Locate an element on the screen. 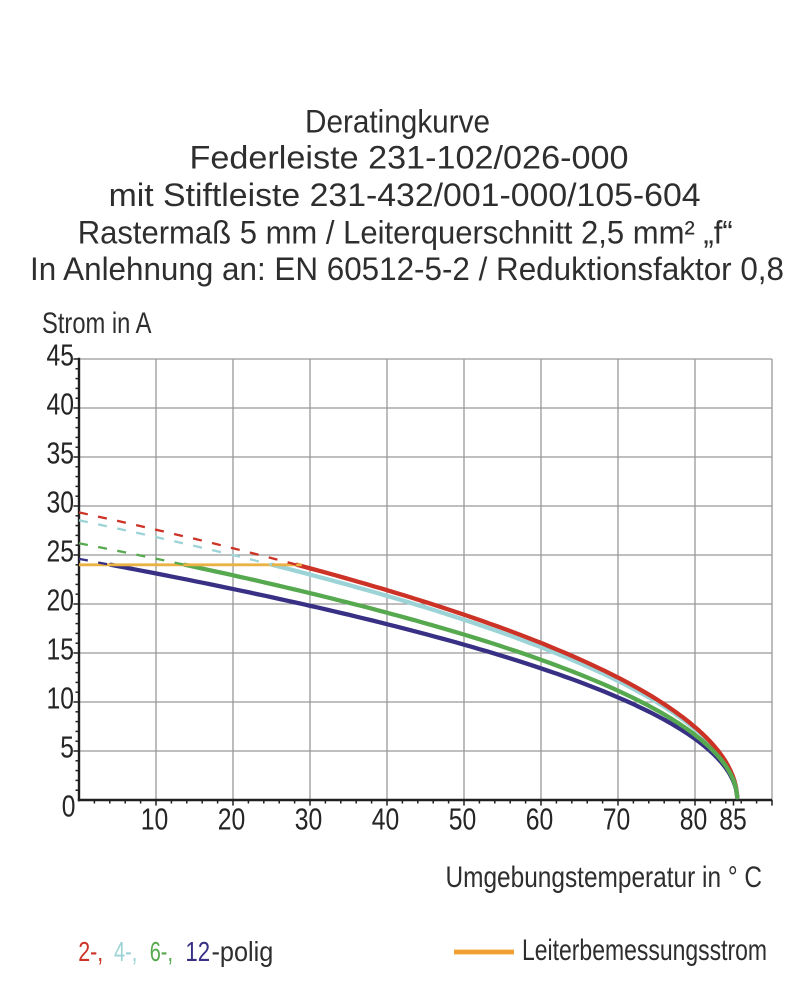 Image resolution: width=801 pixels, height=1000 pixels. svg-text: 25 is located at coordinates (61, 552).